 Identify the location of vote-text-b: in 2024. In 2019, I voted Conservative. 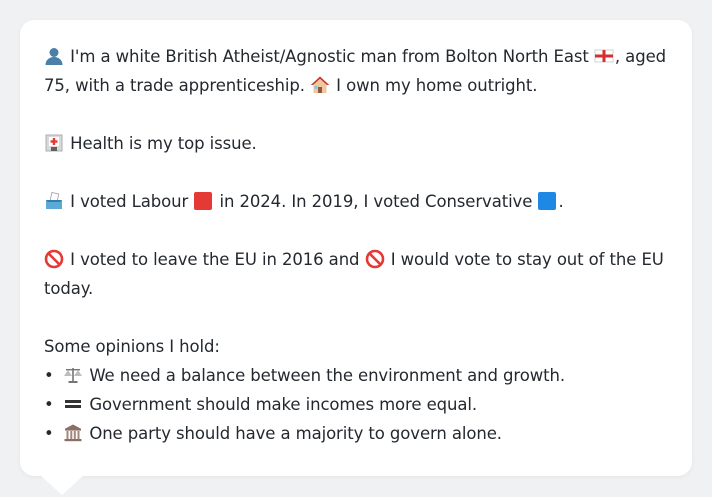
(376, 201).